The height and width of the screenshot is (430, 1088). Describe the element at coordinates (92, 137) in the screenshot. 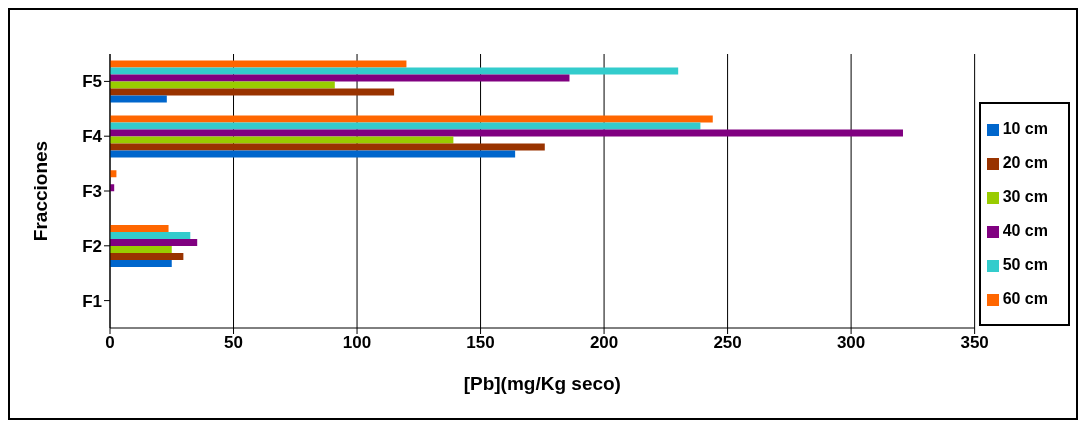

I see `y-tick-label: F4` at that location.